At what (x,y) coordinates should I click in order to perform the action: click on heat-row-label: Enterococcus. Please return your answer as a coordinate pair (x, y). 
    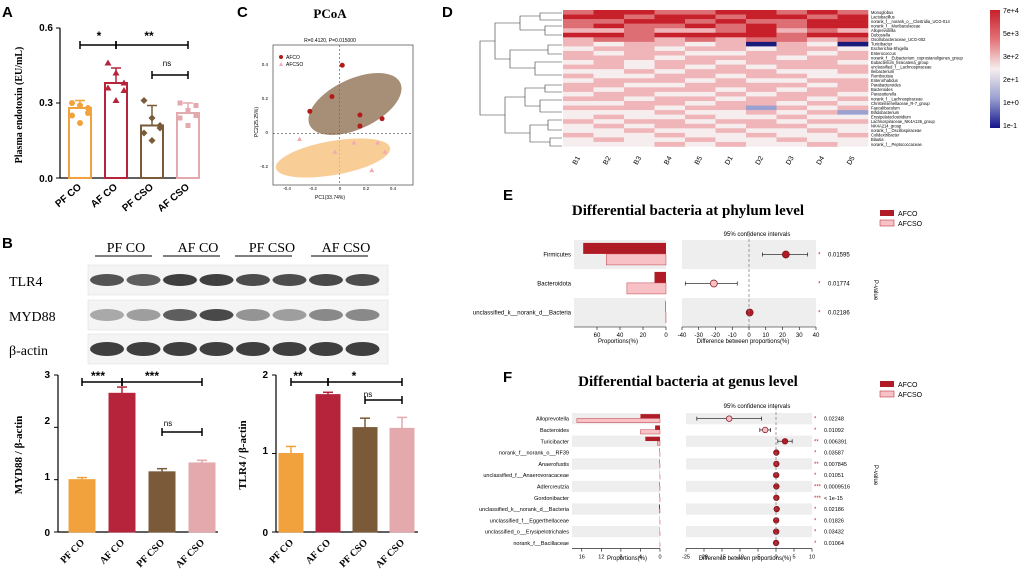
    Looking at the image, I should click on (883, 53).